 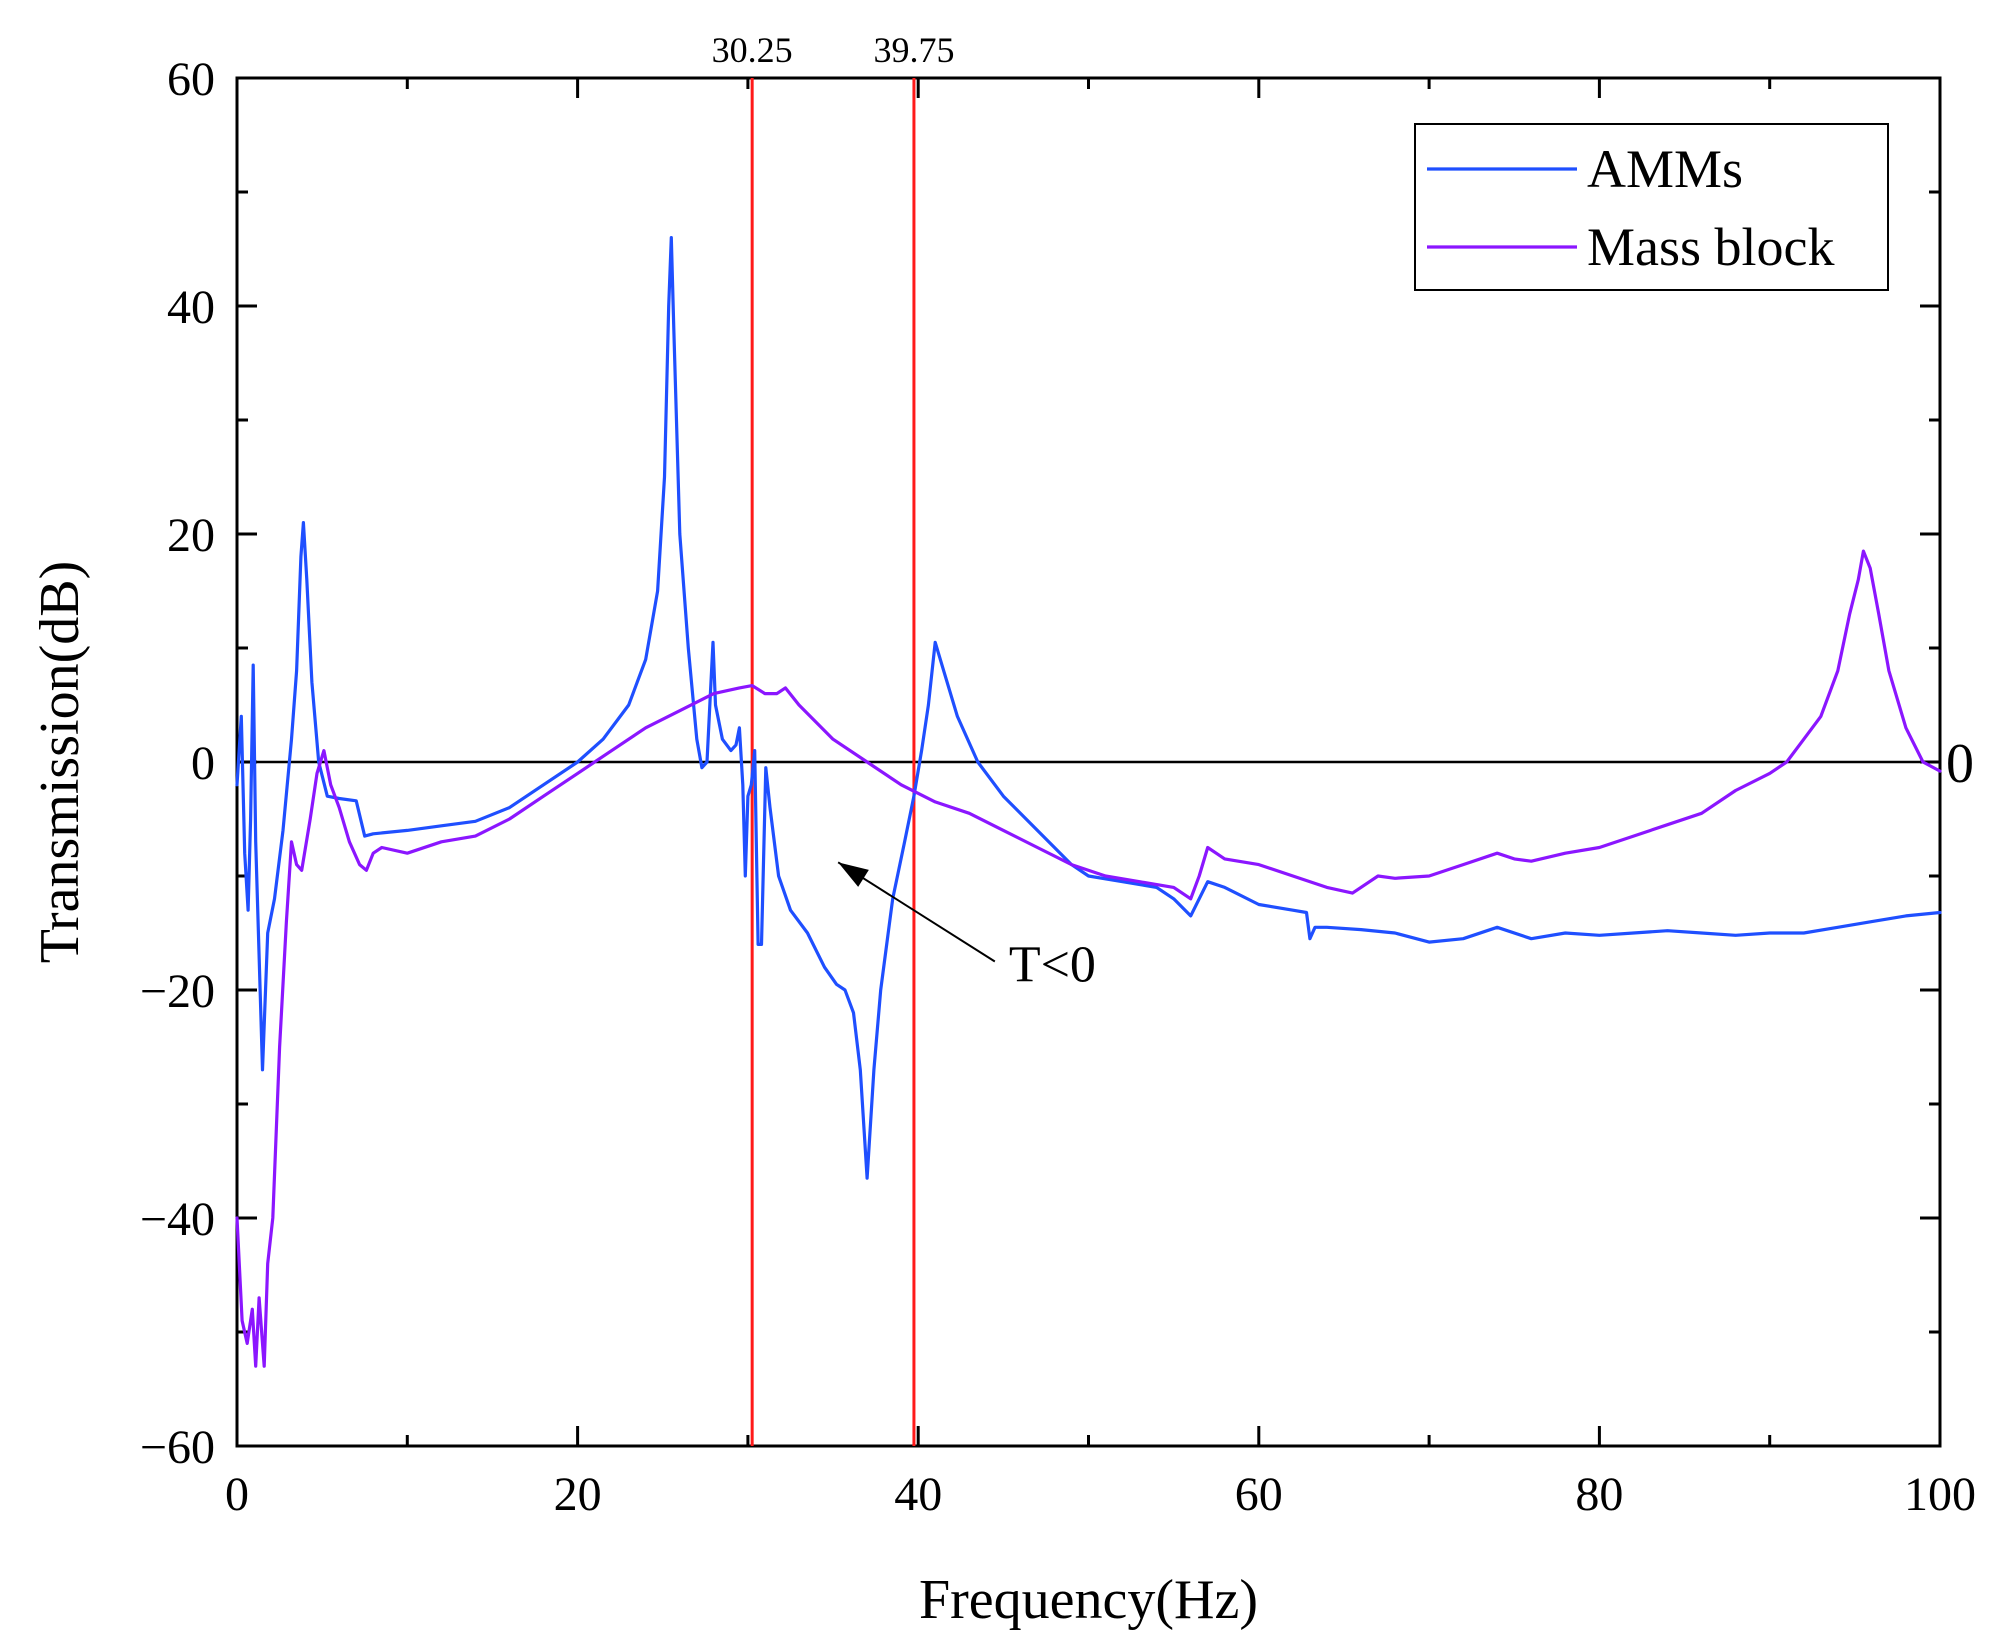 I want to click on x-tick-label: 100, so click(x=1940, y=1494).